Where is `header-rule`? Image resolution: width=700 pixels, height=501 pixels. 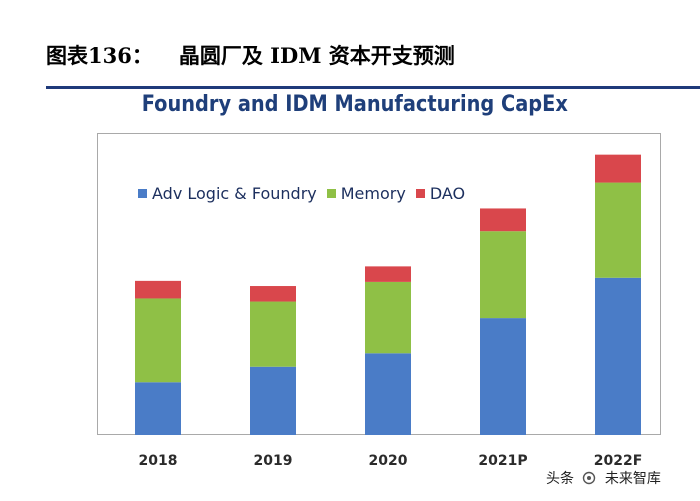
header-rule is located at coordinates (373, 87).